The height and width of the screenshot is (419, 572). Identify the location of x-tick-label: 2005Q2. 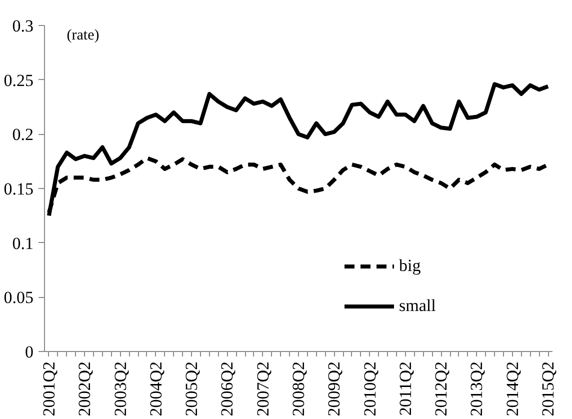
(192, 388).